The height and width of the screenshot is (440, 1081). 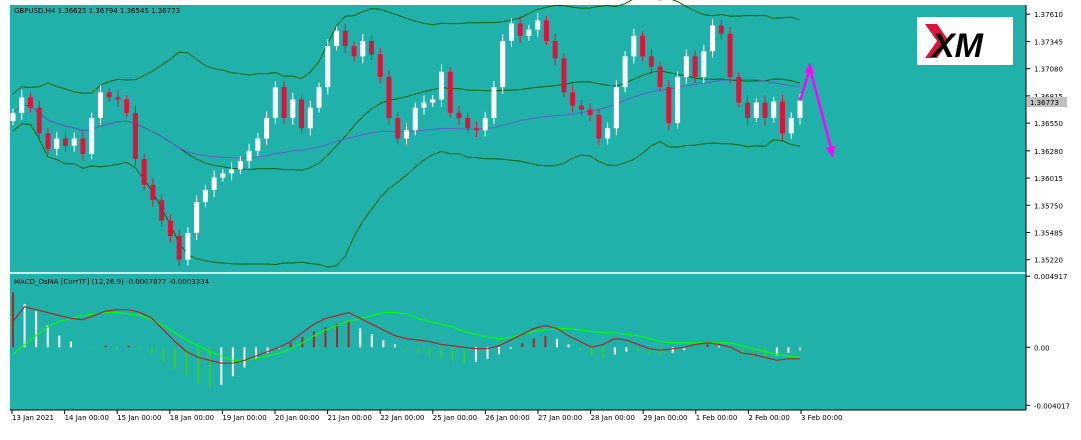 What do you see at coordinates (1048, 152) in the screenshot?
I see `price-tick-label: 1.36280` at bounding box center [1048, 152].